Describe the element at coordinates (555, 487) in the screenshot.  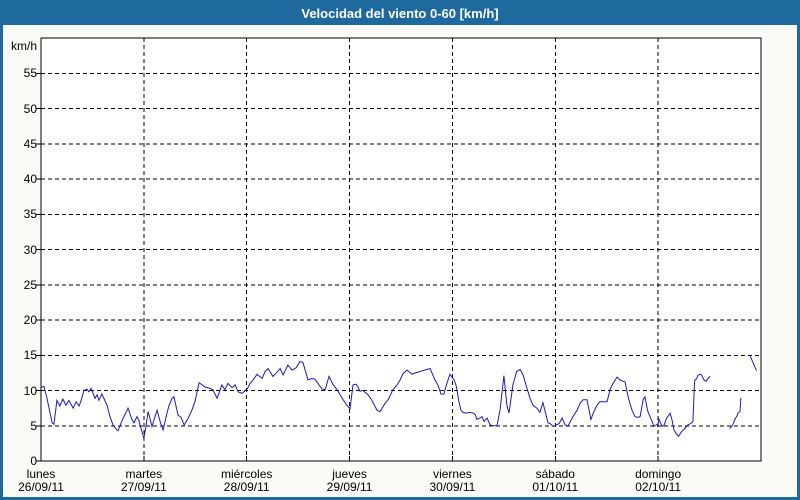
I see `day-date: 01/10/11` at that location.